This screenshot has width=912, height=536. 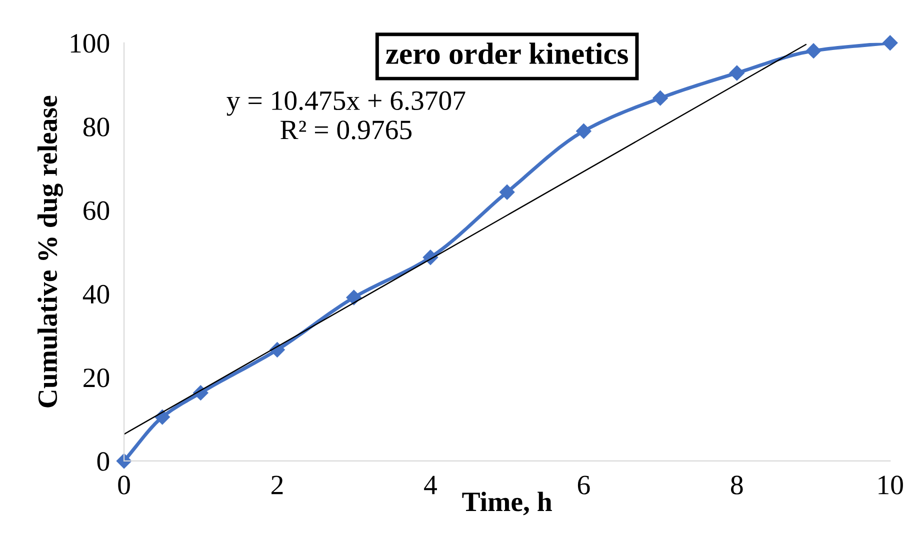 What do you see at coordinates (96, 294) in the screenshot?
I see `y-tick-label: 40` at bounding box center [96, 294].